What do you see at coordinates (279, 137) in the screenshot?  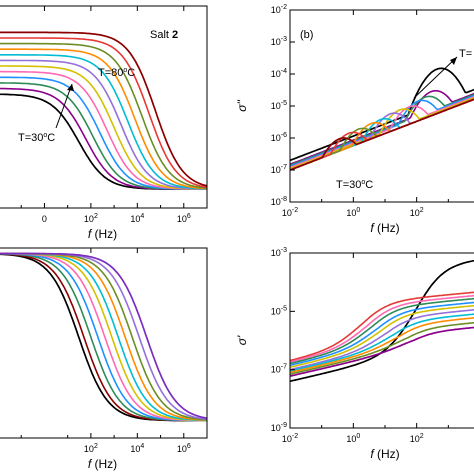 I see `y-tick-label: 10⁻⁶` at bounding box center [279, 137].